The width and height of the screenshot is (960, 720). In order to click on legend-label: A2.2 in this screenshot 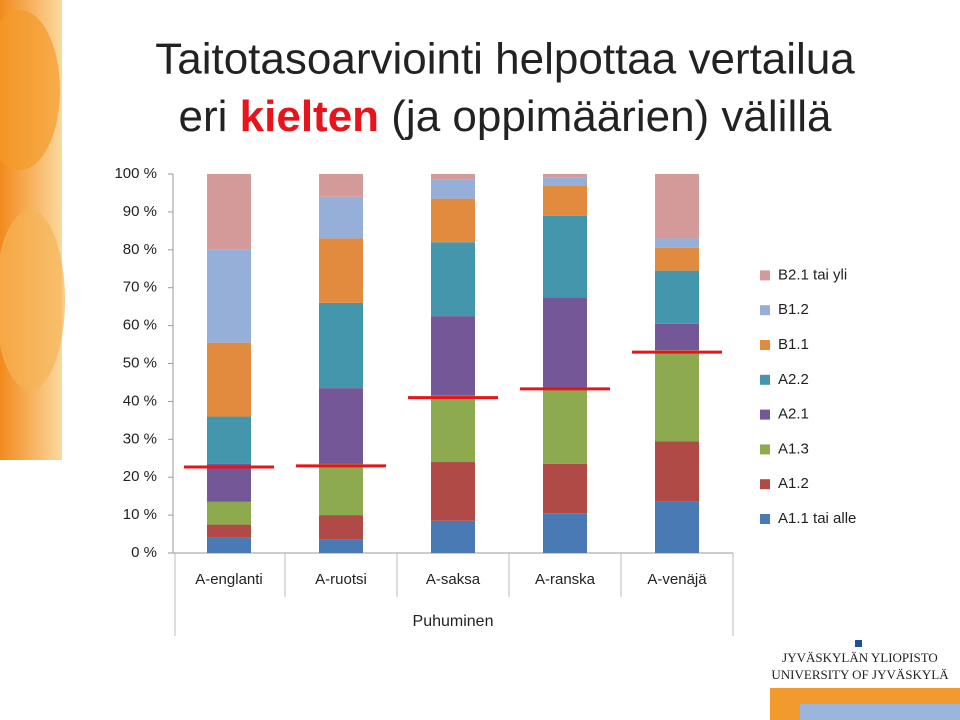, I will do `click(793, 379)`.